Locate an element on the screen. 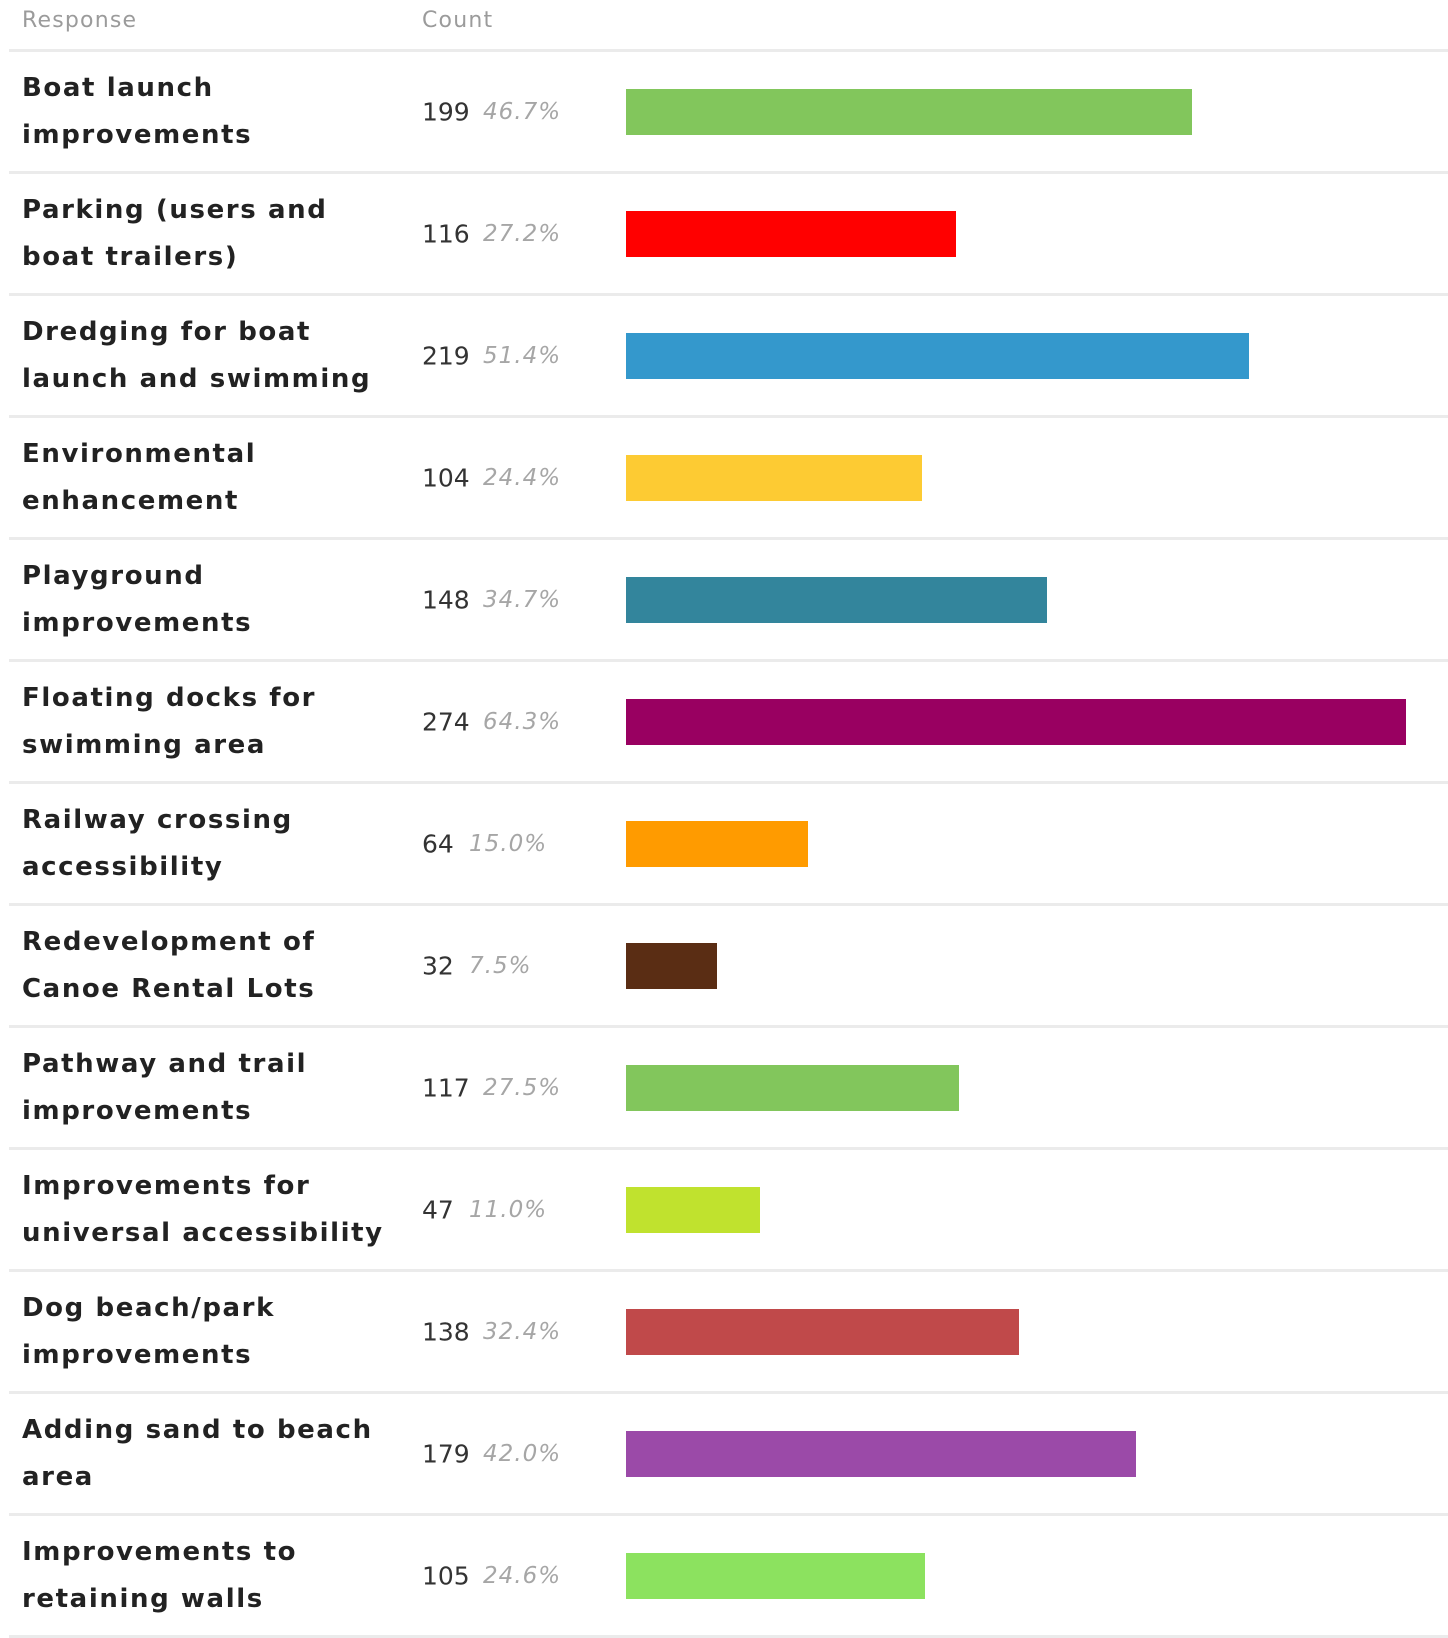 The height and width of the screenshot is (1638, 1448). percent-value: 15.0% is located at coordinates (508, 843).